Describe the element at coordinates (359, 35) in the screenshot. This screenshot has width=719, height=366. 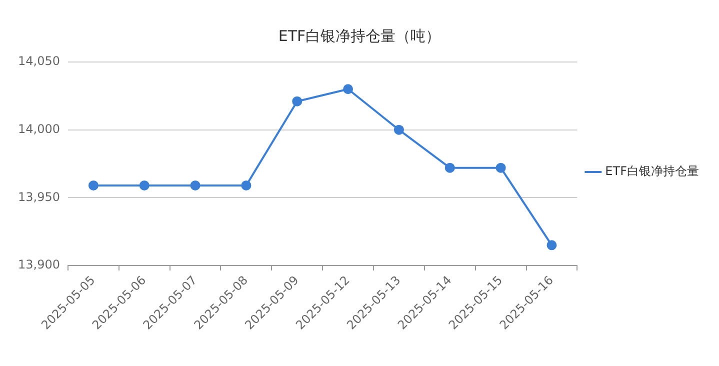
I see `chart-title: ETF白银净持仓量（吨）` at that location.